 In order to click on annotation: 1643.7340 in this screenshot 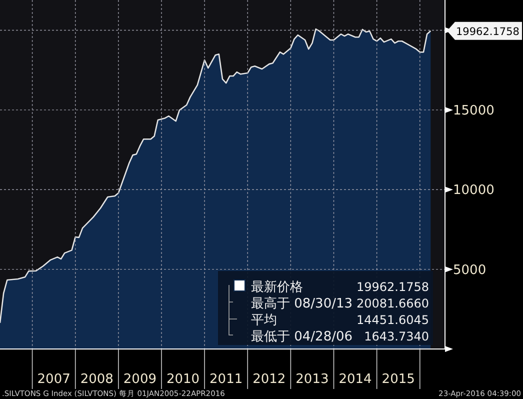, I will do `click(396, 337)`.